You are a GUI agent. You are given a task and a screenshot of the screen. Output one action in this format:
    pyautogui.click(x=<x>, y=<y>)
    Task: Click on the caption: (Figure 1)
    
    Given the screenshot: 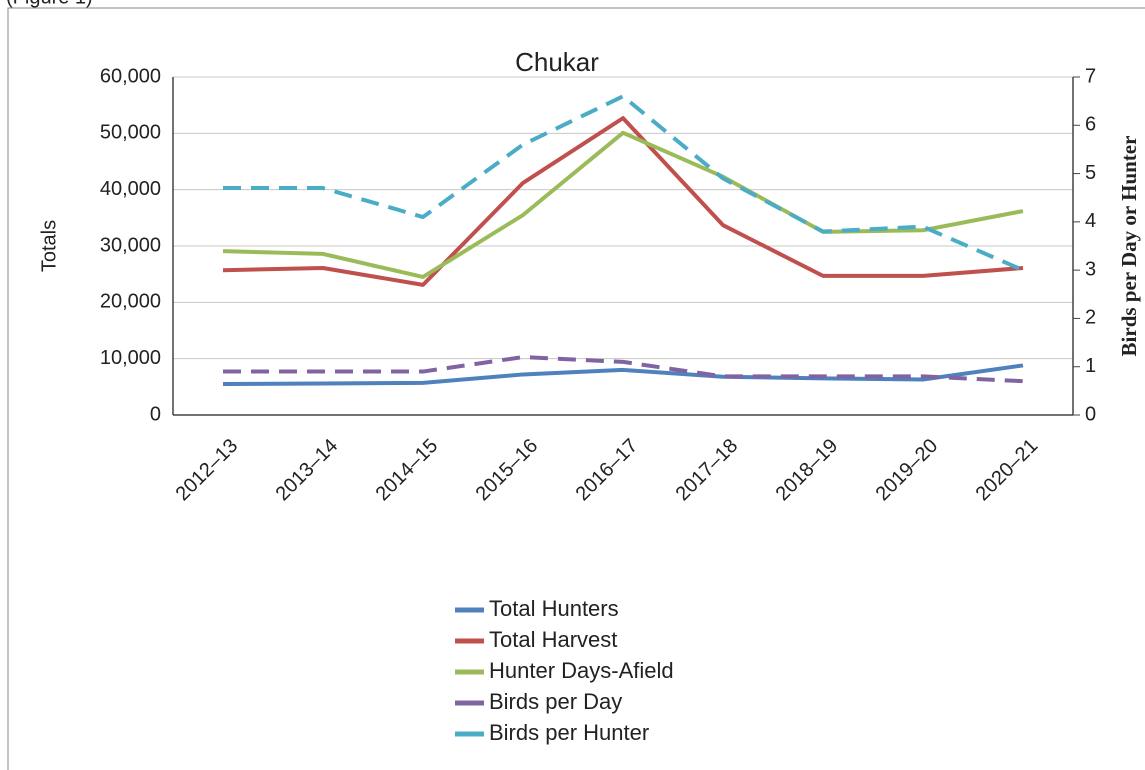 What is the action you would take?
    pyautogui.click(x=49, y=4)
    